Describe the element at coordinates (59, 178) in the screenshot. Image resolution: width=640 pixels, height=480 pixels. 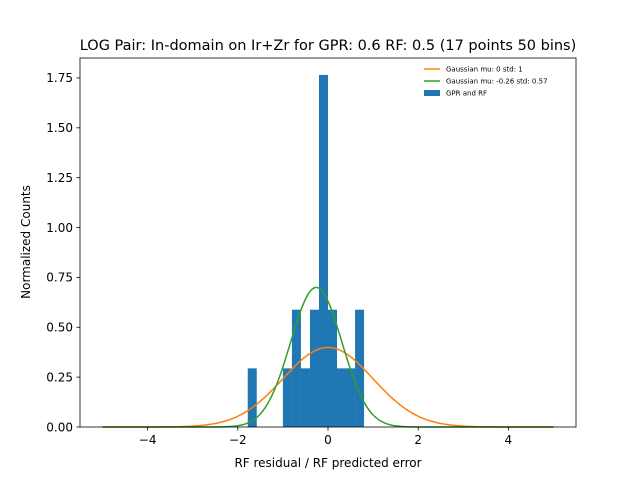
I see `y-tick-label: 1.25` at that location.